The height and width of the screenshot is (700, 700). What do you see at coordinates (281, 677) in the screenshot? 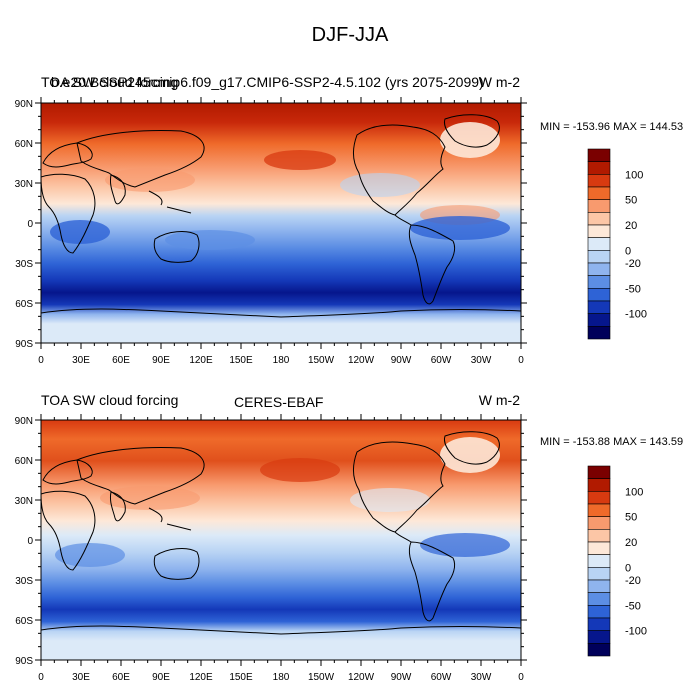
I see `panel2-xtick-label: 180` at bounding box center [281, 677].